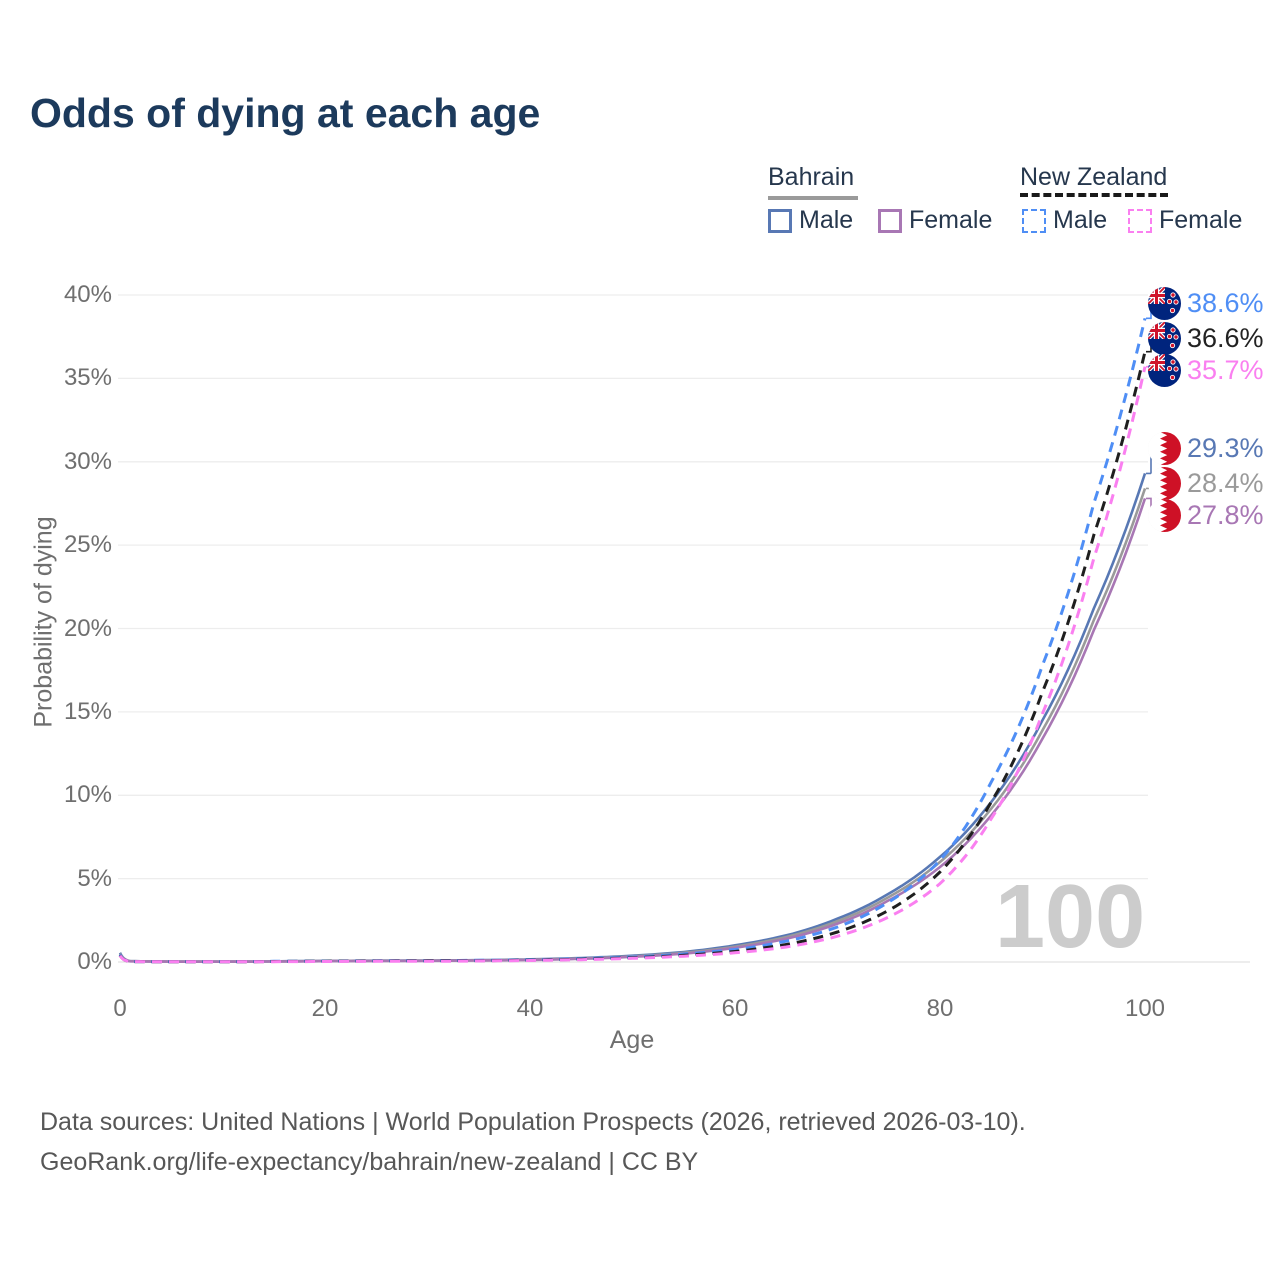 The height and width of the screenshot is (1280, 1280). What do you see at coordinates (780, 220) in the screenshot?
I see `bahrain-male-swatch-icon` at bounding box center [780, 220].